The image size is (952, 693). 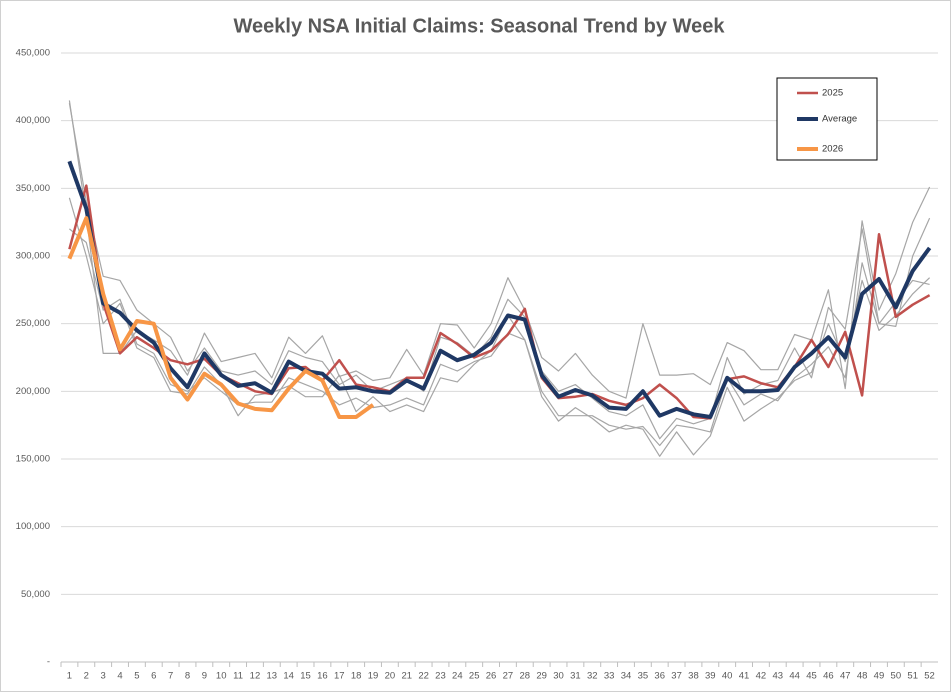 I want to click on x-tick-label: 17, so click(x=339, y=676).